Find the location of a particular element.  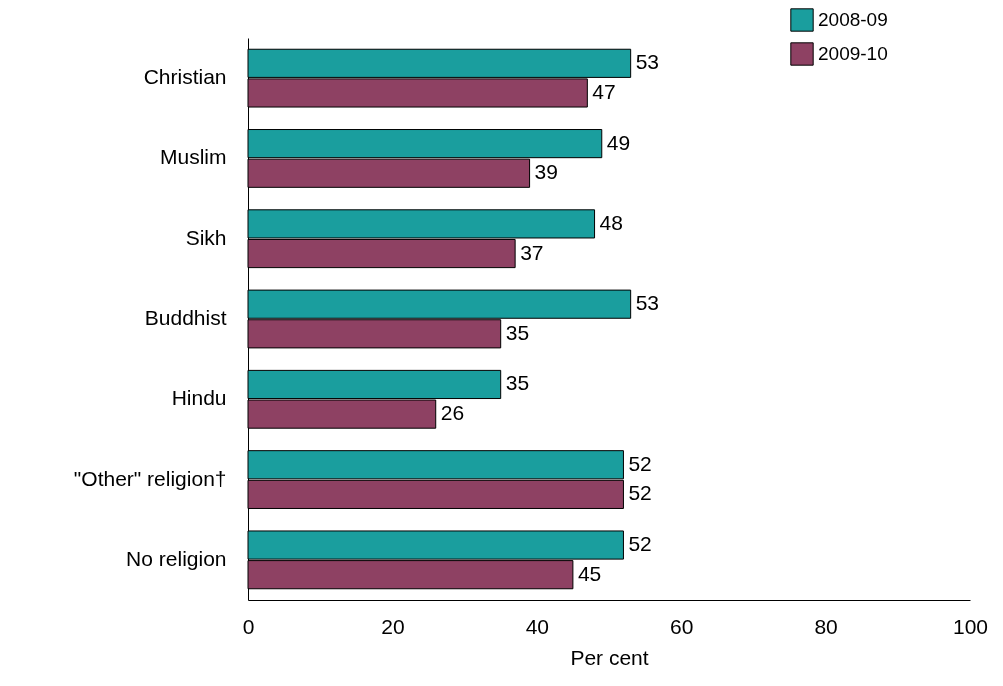

x-tick-label: 60 is located at coordinates (682, 626).